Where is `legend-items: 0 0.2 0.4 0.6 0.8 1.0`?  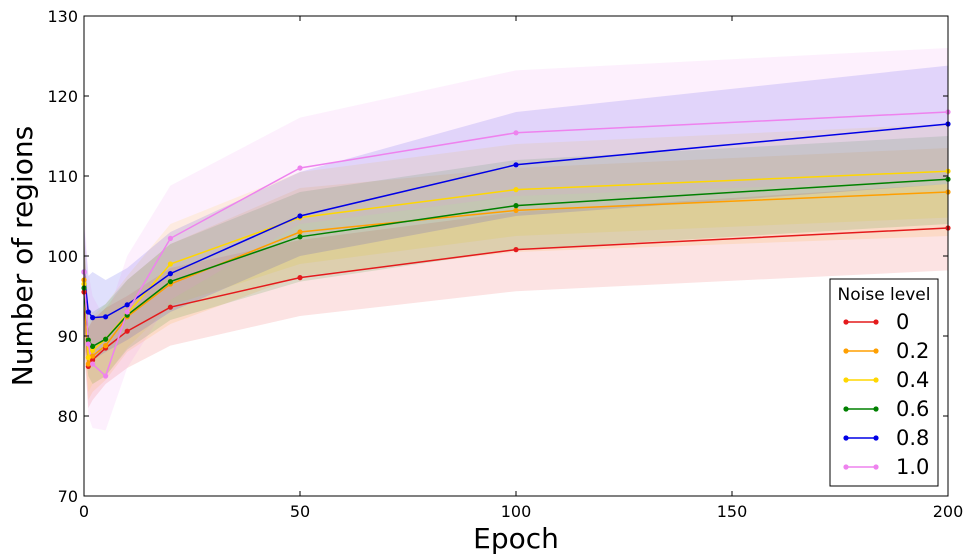
legend-items: 0 0.2 0.4 0.6 0.8 1.0 is located at coordinates (886, 394).